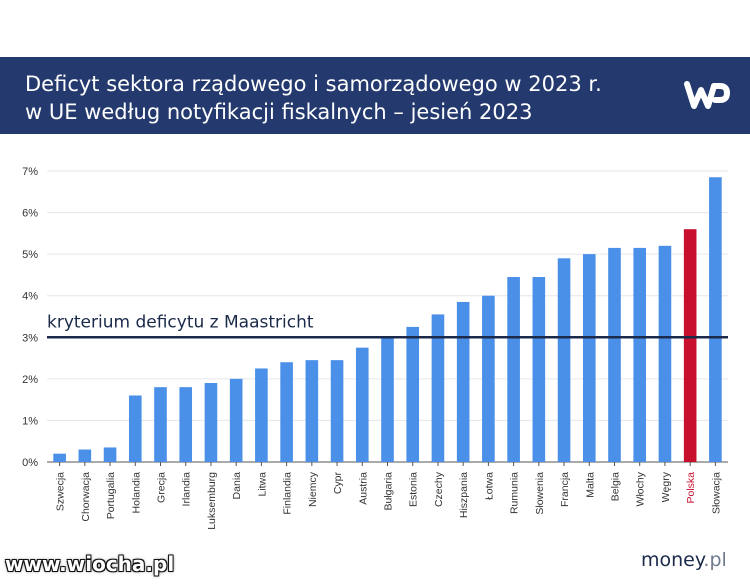 The image size is (750, 588). I want to click on x-tick-label: Rumunia, so click(515, 493).